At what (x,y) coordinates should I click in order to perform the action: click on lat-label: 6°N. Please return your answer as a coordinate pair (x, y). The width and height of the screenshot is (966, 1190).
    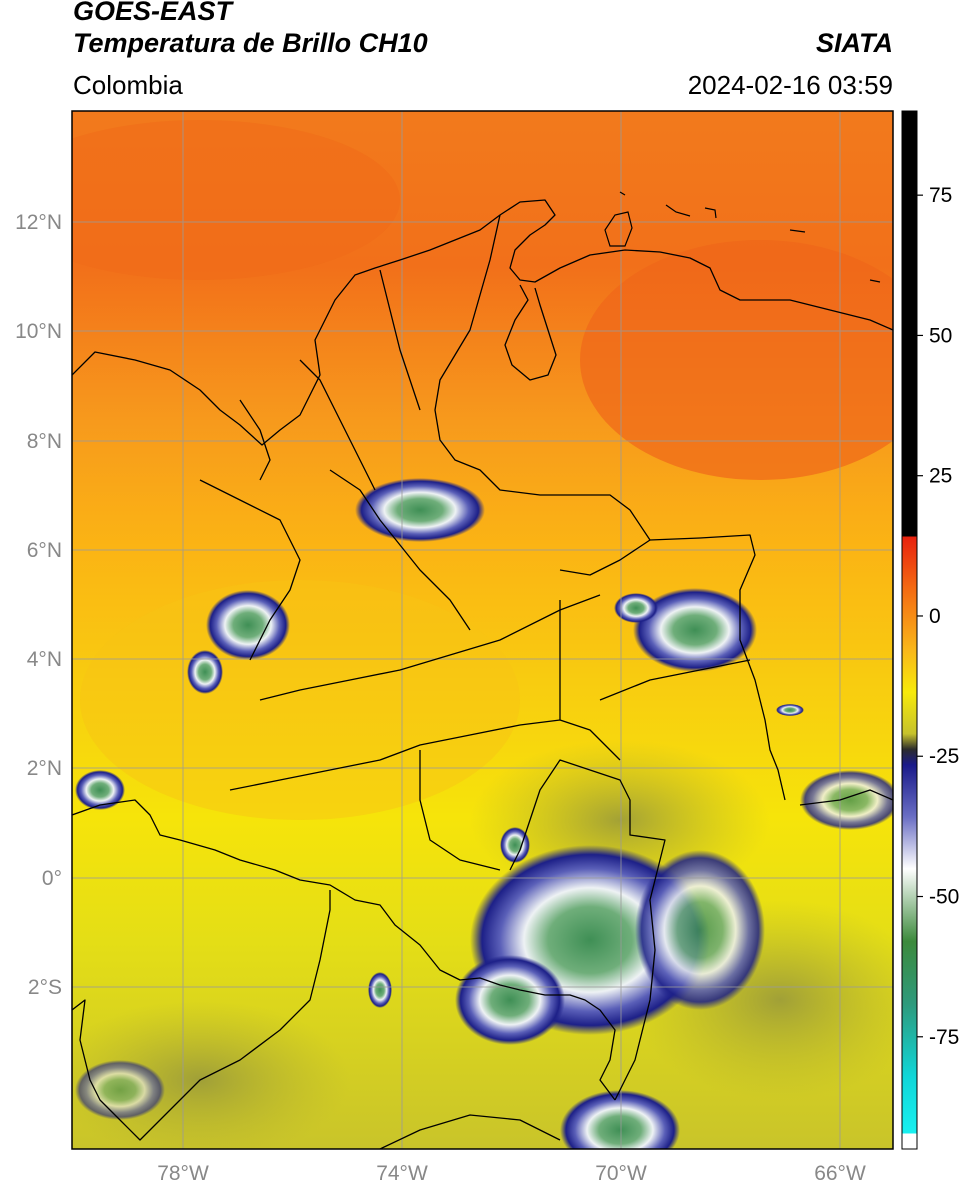
    Looking at the image, I should click on (44, 550).